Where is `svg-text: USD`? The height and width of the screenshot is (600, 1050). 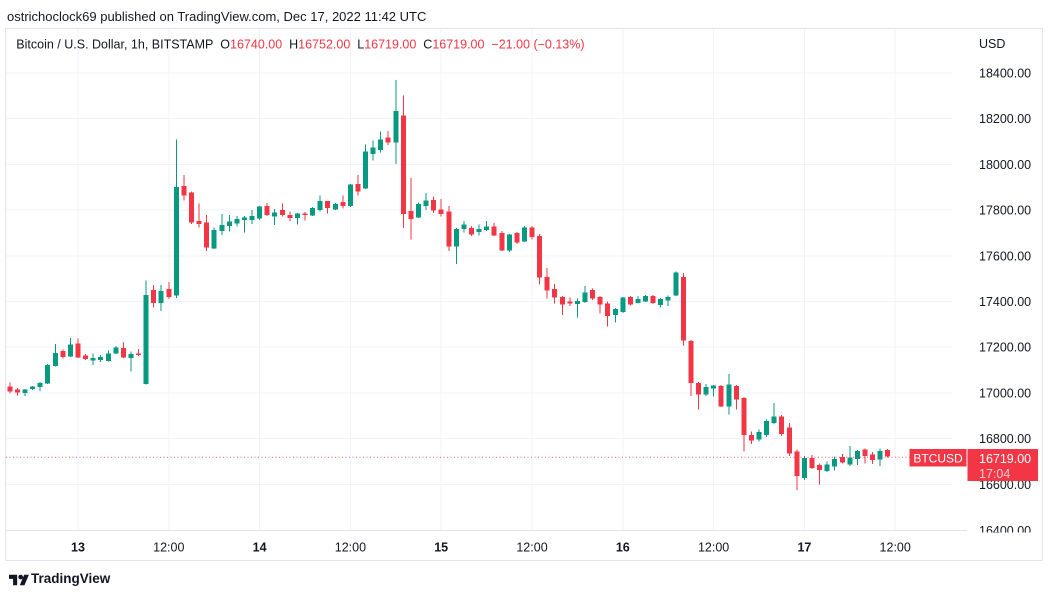
svg-text: USD is located at coordinates (992, 44).